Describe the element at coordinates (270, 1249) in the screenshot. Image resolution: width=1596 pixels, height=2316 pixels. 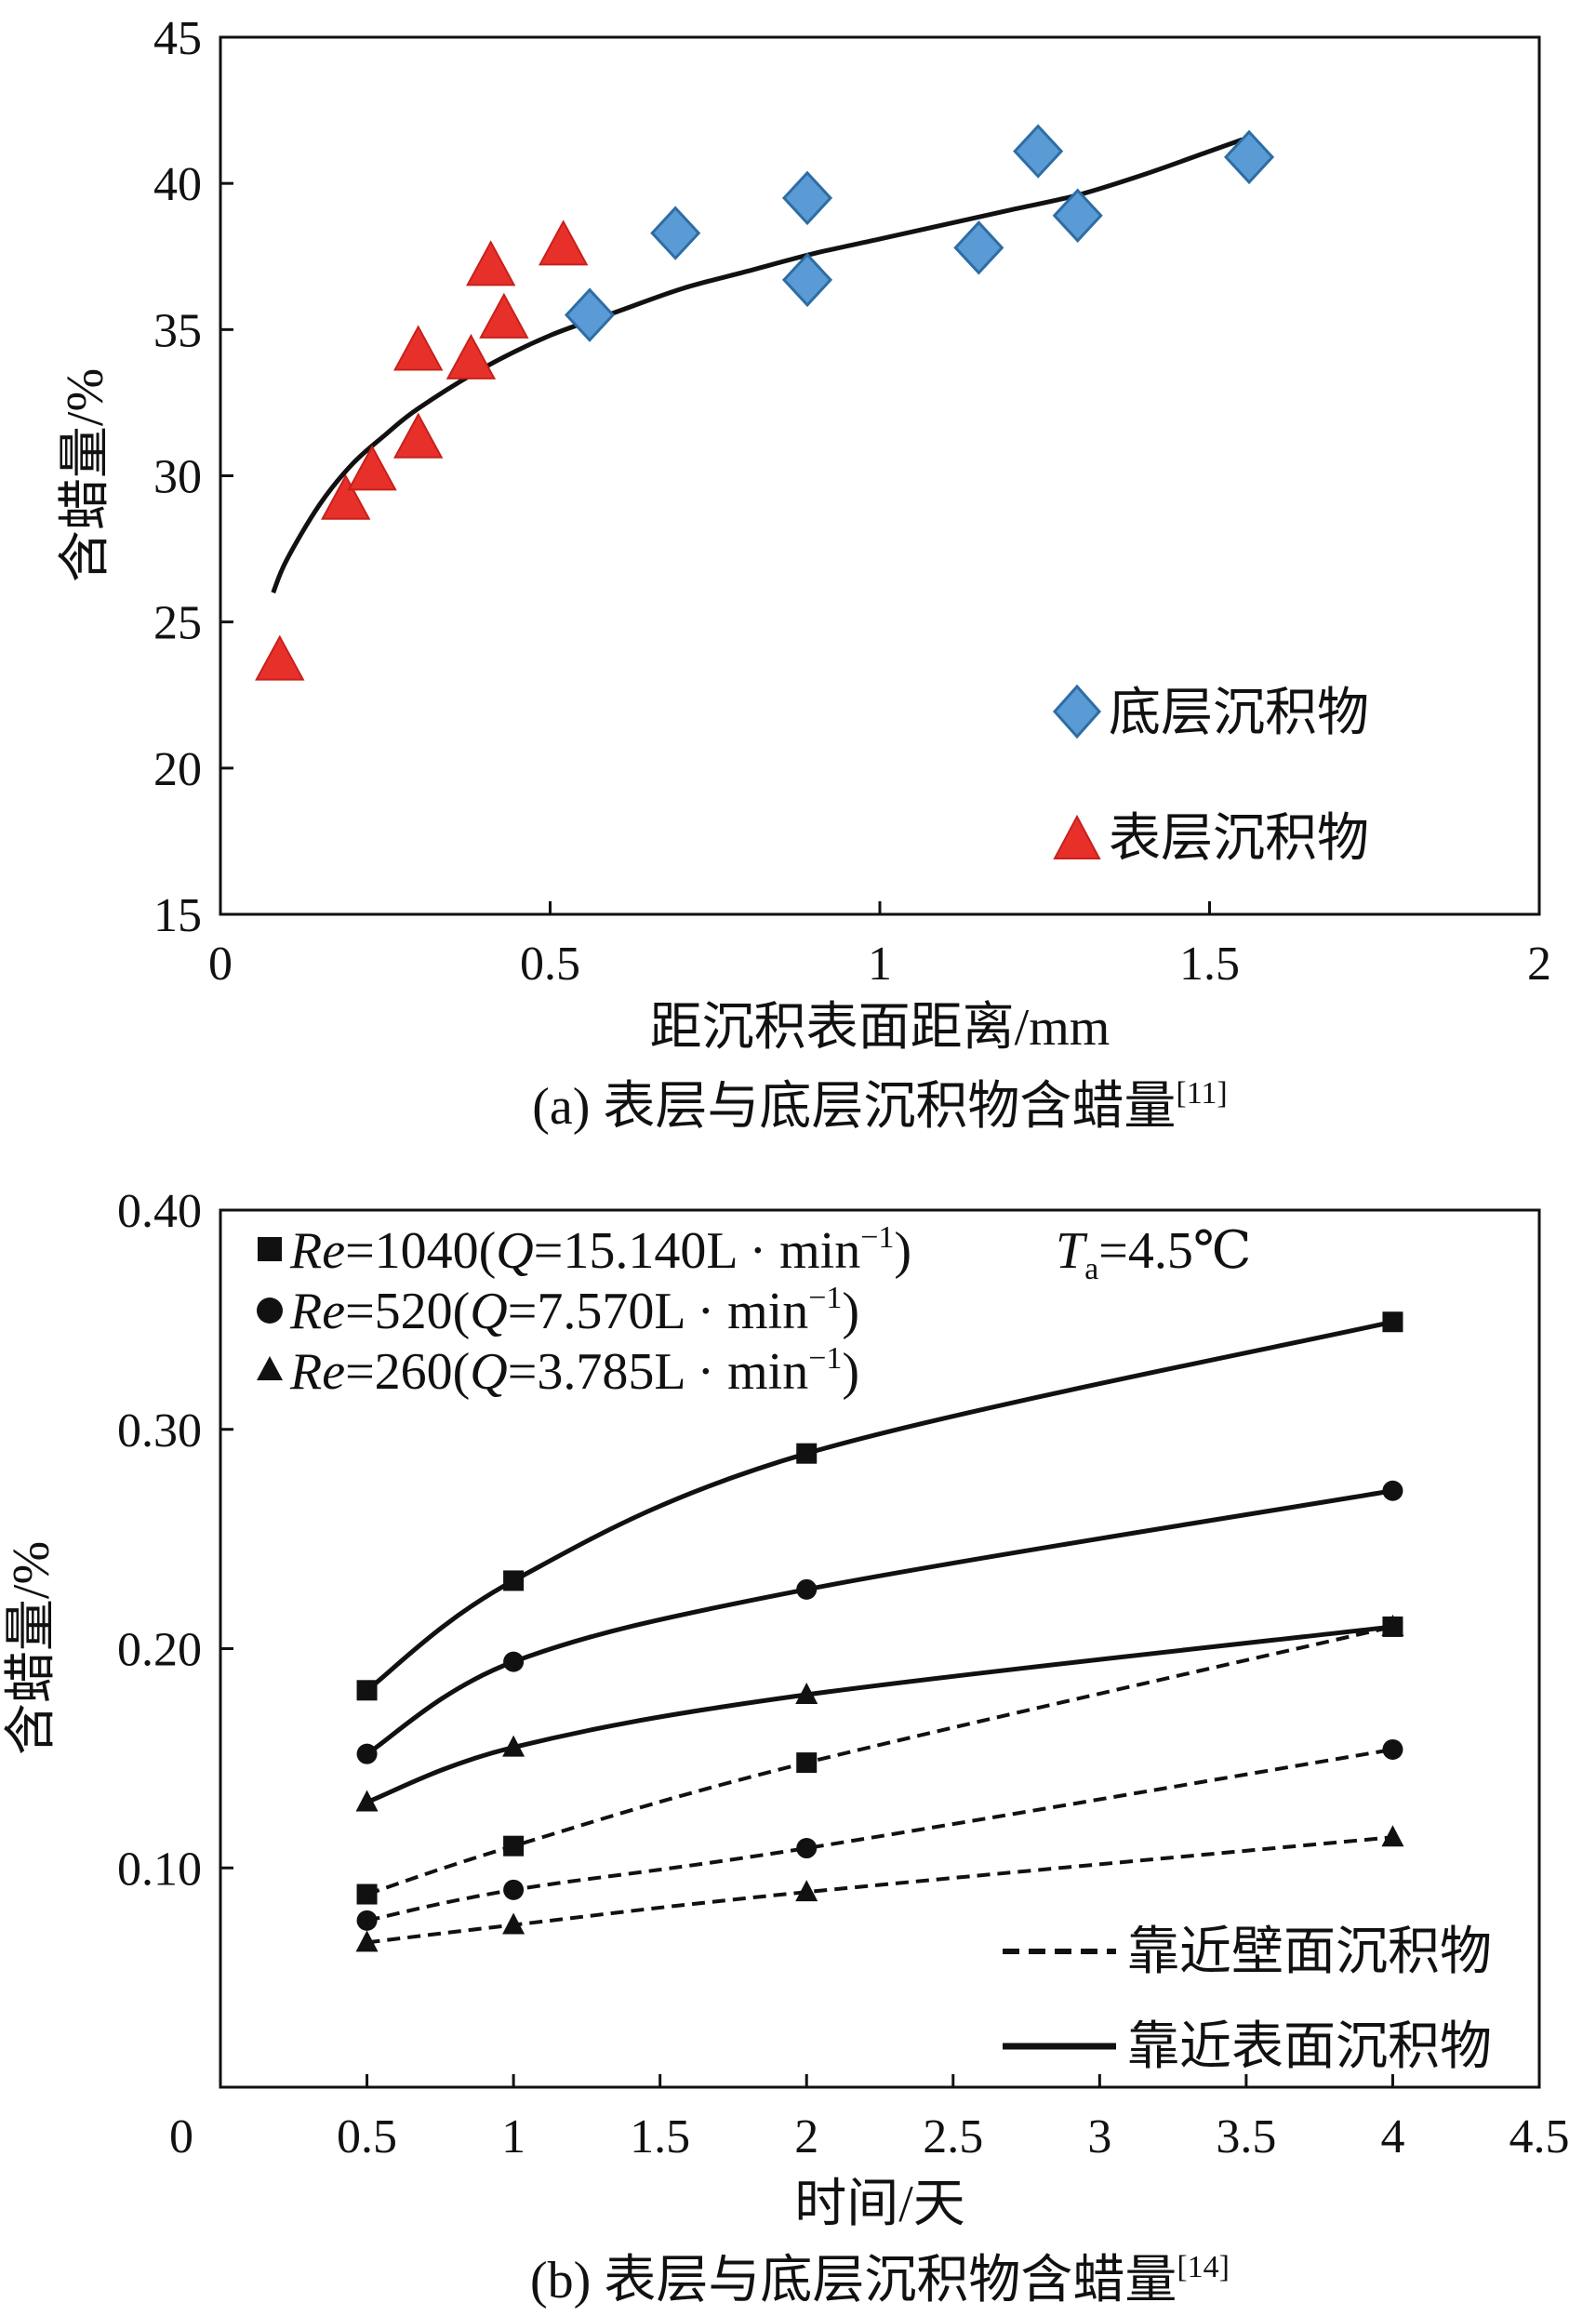
I see `legend-square-marker` at that location.